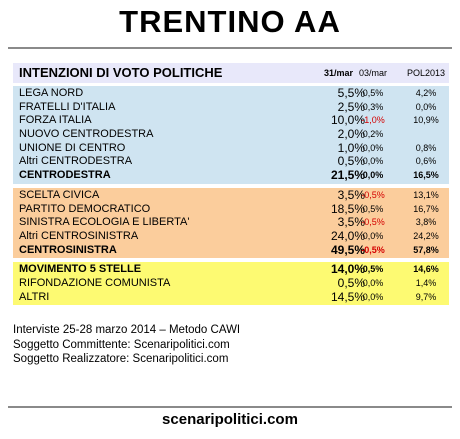 This screenshot has width=460, height=439. What do you see at coordinates (231, 270) in the screenshot?
I see `table-row: MOVIMENTO 5 STELLE 14,0% 0,5% 14,6%` at bounding box center [231, 270].